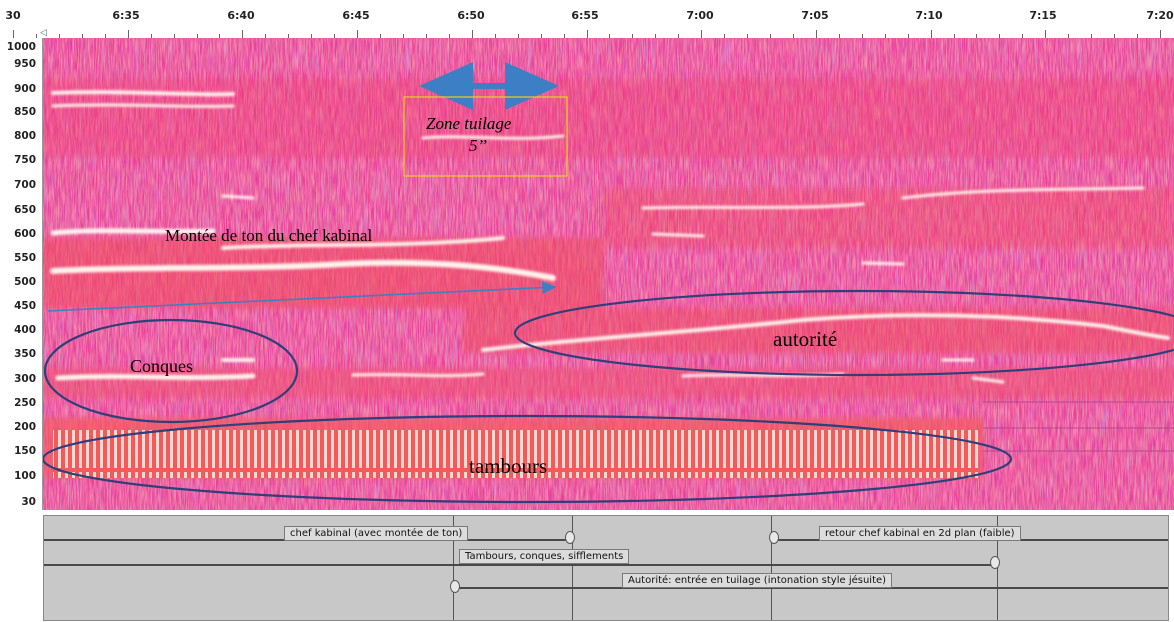 The height and width of the screenshot is (622, 1174). Describe the element at coordinates (161, 366) in the screenshot. I see `conques-label: Conques` at that location.